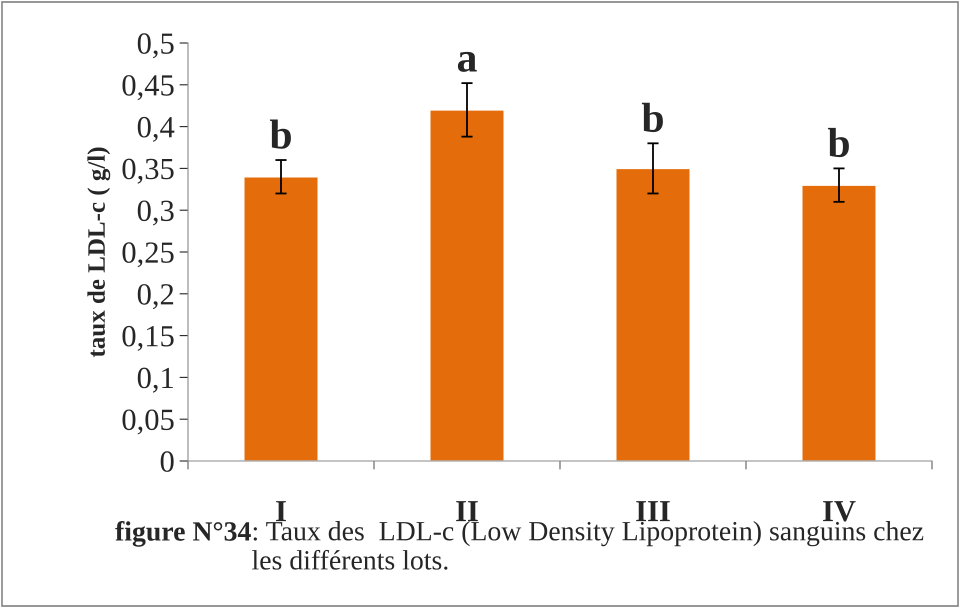 Image resolution: width=960 pixels, height=608 pixels. I want to click on y-tick-label: 0,25, so click(148, 255).